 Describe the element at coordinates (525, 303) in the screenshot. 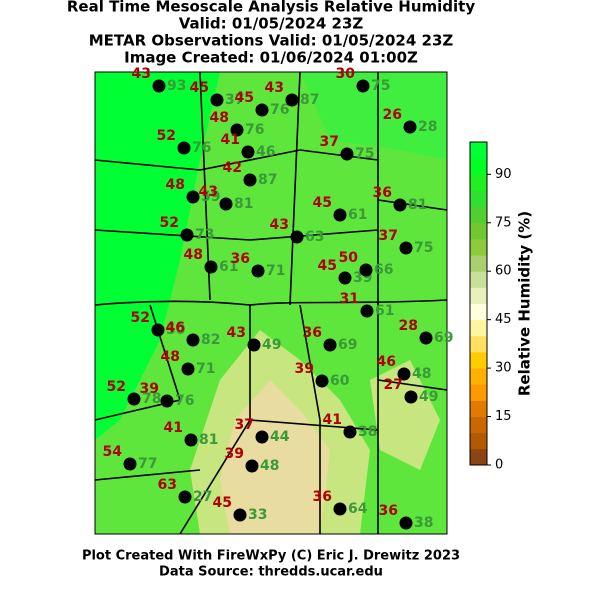

I see `colorbar-label: Relative Humidity (%)` at that location.